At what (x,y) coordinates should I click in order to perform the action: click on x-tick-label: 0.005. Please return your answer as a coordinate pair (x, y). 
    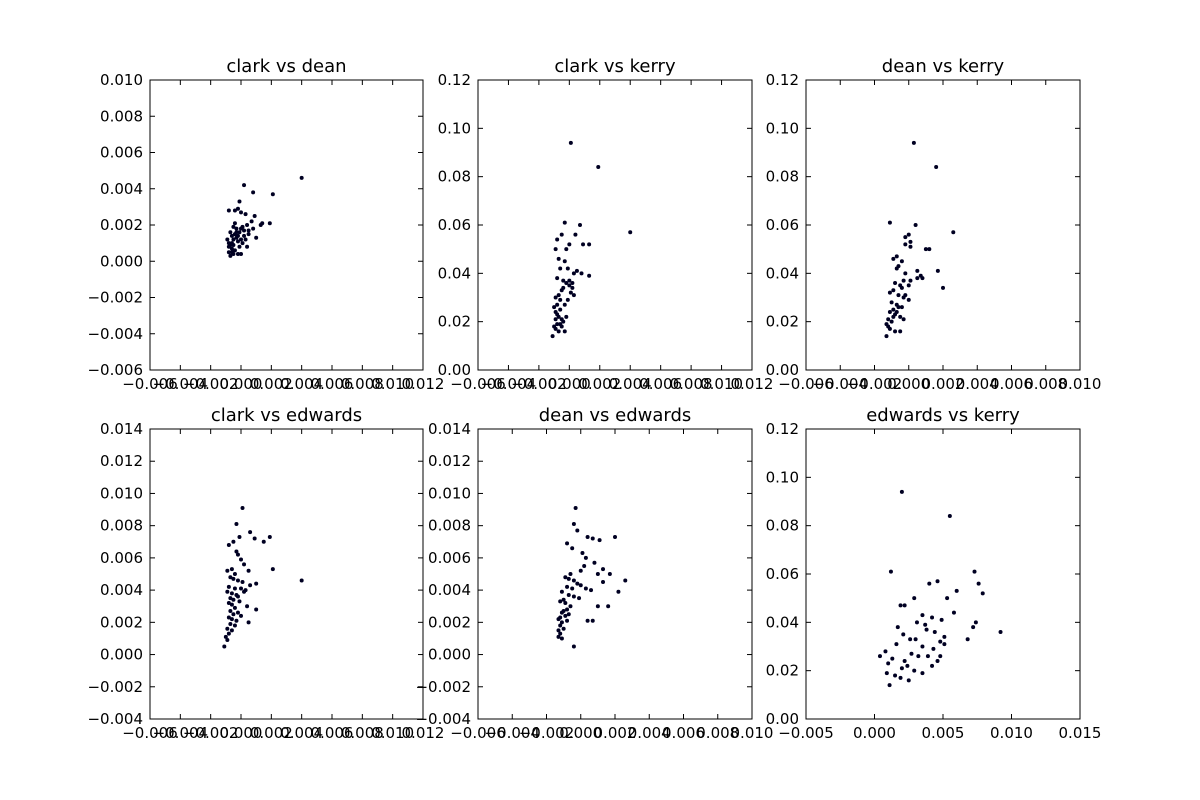
    Looking at the image, I should click on (943, 733).